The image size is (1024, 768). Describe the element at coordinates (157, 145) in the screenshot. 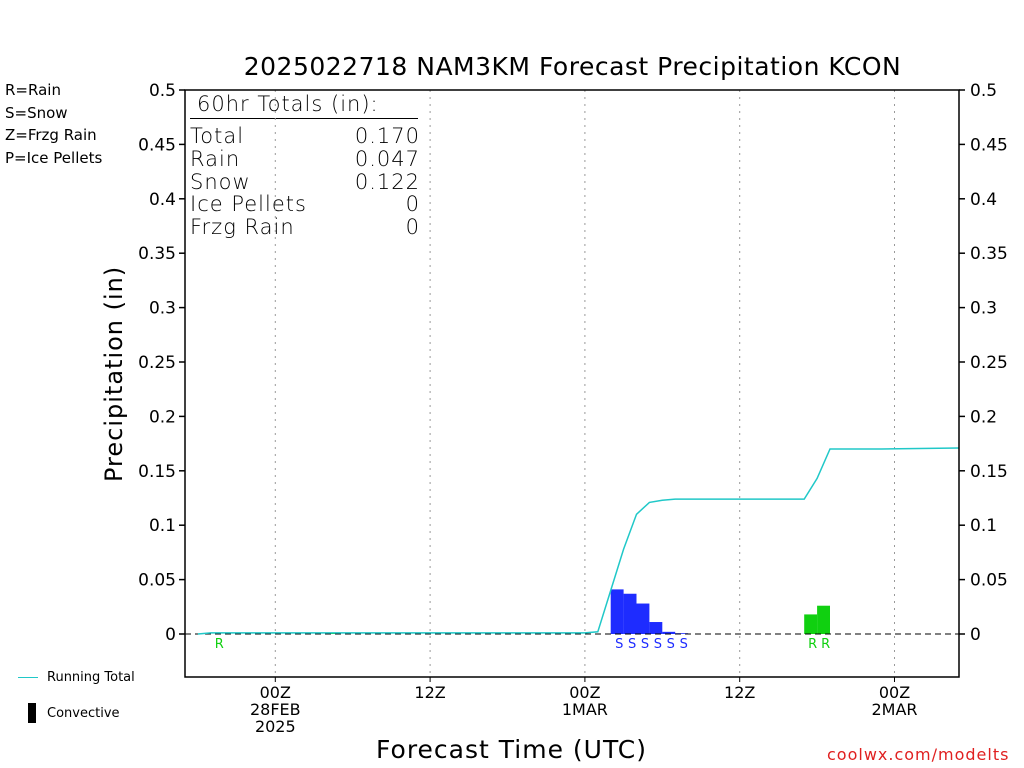

I see `y-tick-label-left: 0.45` at that location.